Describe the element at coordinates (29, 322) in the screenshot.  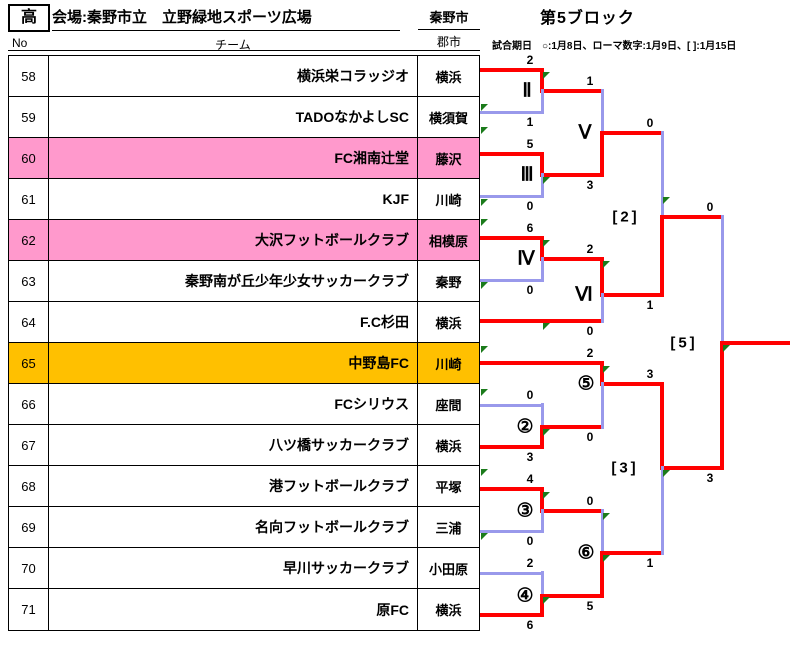
I see `team-no-cell: 64` at that location.